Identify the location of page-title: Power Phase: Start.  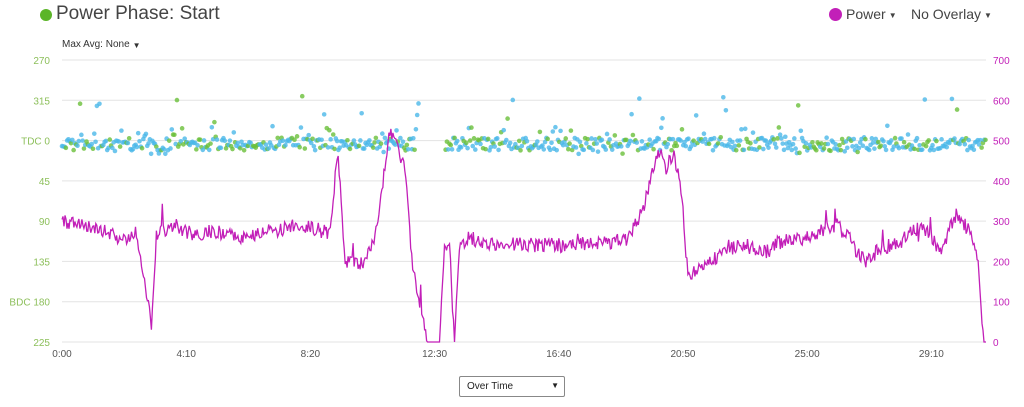
(138, 13).